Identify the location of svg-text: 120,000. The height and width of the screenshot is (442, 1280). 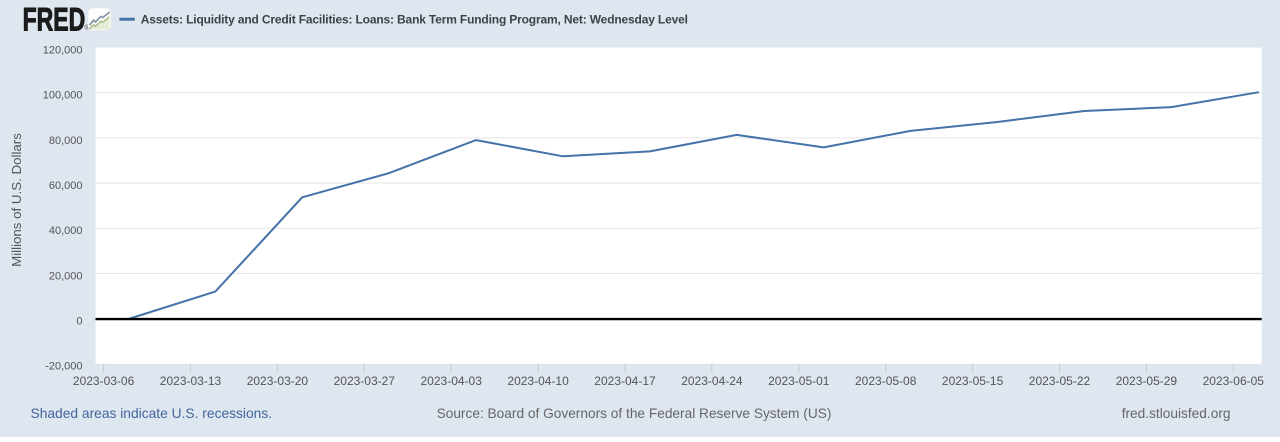
(63, 50).